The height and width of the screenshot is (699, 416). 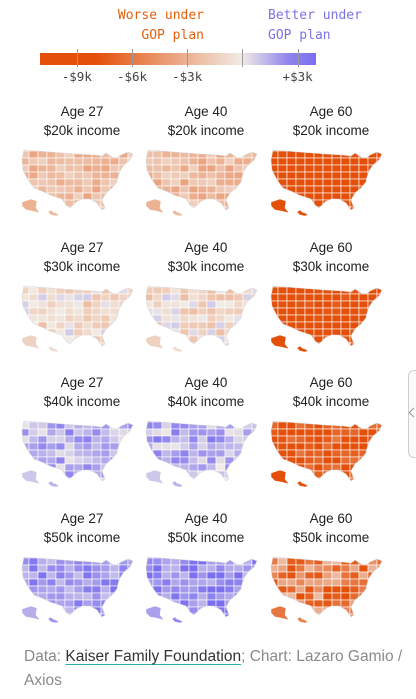 I want to click on legend-tick-label: -$9k, so click(x=76, y=76).